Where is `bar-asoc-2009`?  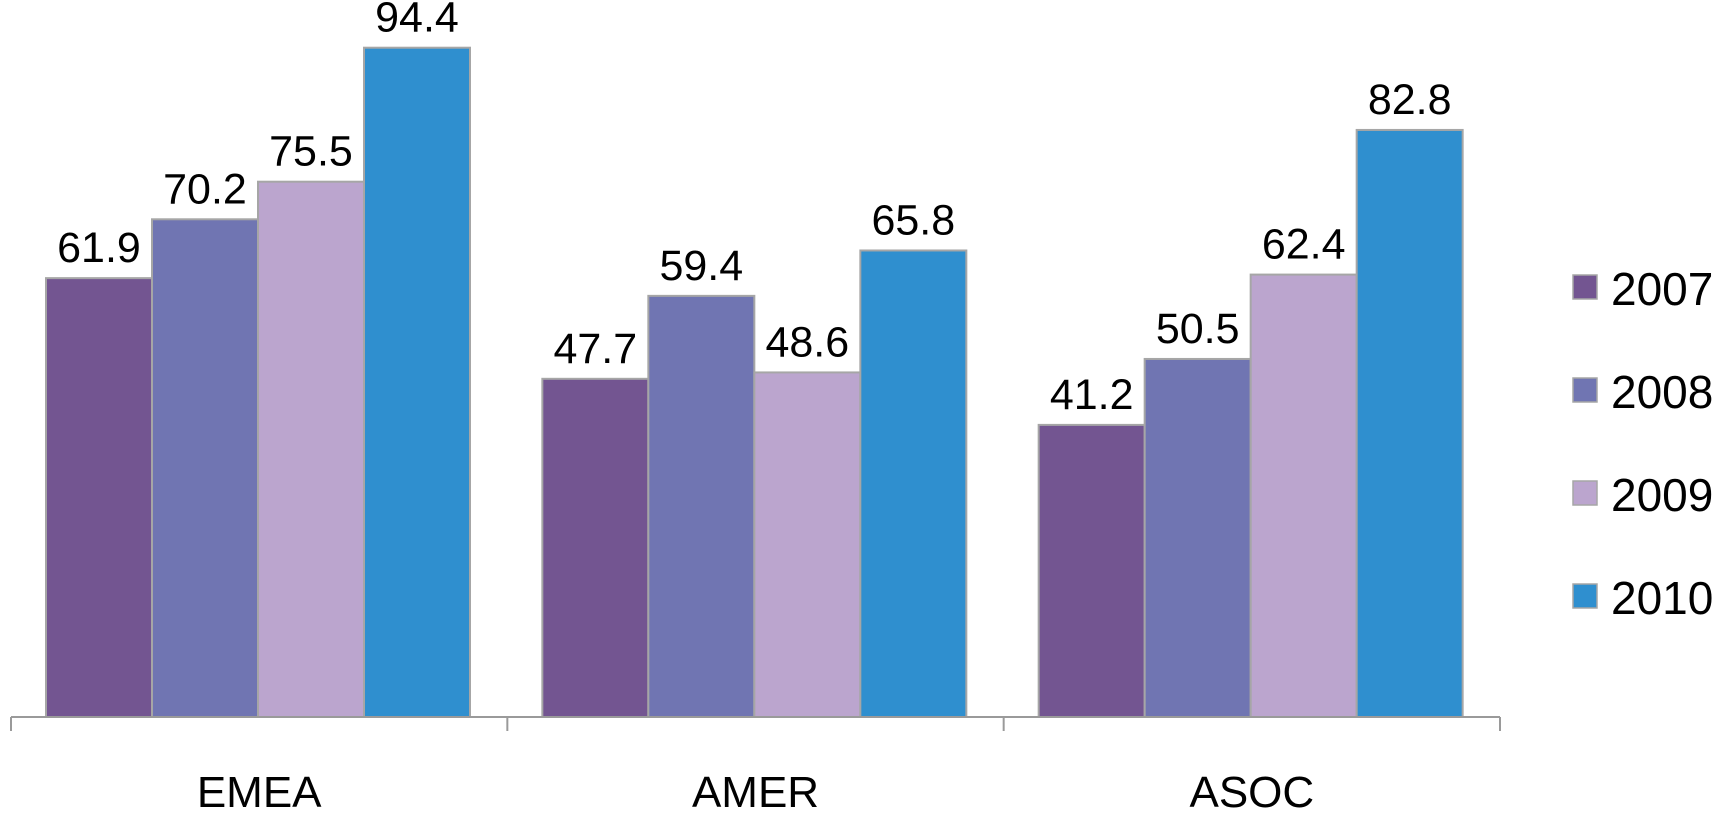 bar-asoc-2009 is located at coordinates (1303, 495).